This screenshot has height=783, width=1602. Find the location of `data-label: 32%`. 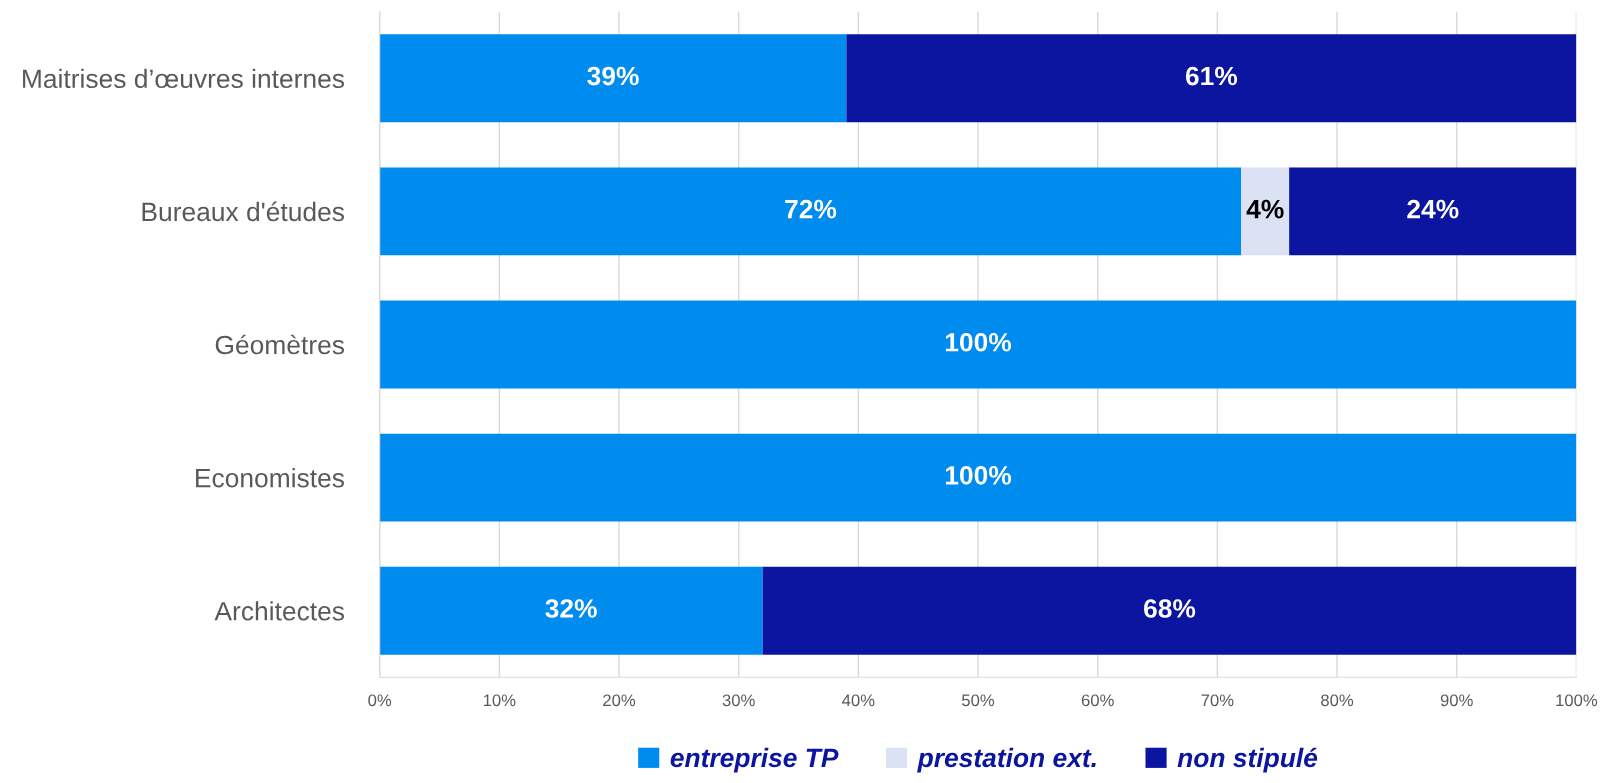

data-label: 32% is located at coordinates (571, 608).